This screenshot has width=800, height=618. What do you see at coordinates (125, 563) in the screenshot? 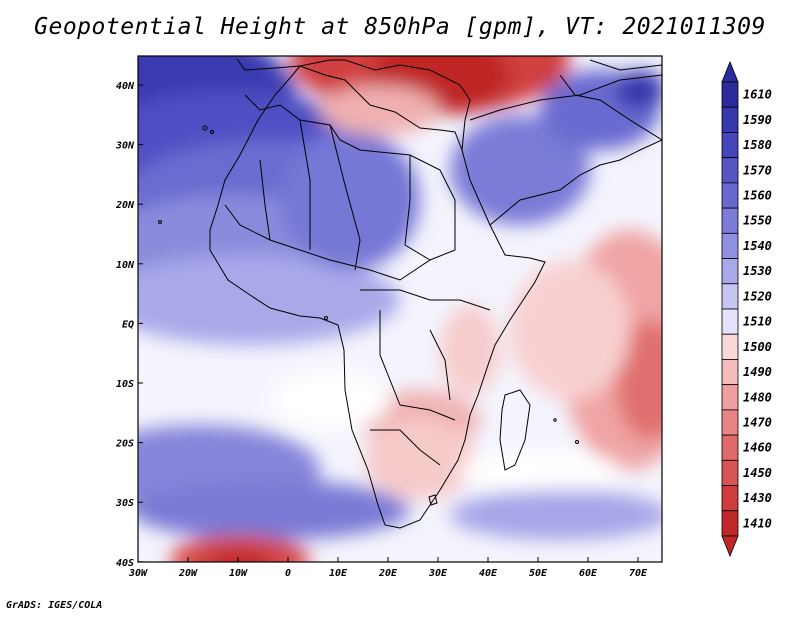
I see `lat-tick-label: 40S` at bounding box center [125, 563].